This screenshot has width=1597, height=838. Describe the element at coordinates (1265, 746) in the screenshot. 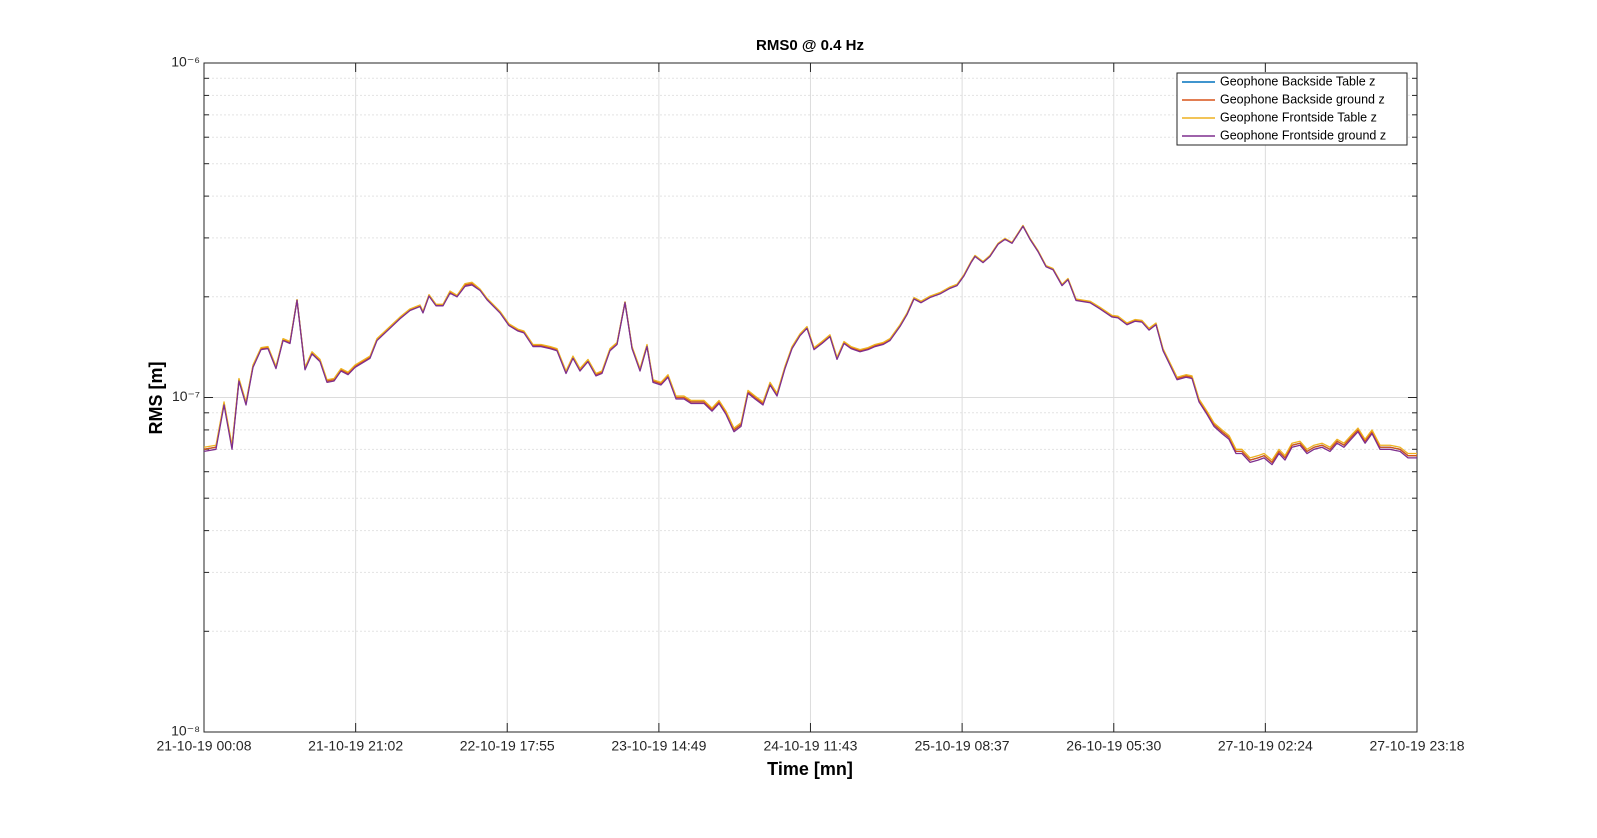

I see `x-tick-label: 27-10-19 02:24` at that location.